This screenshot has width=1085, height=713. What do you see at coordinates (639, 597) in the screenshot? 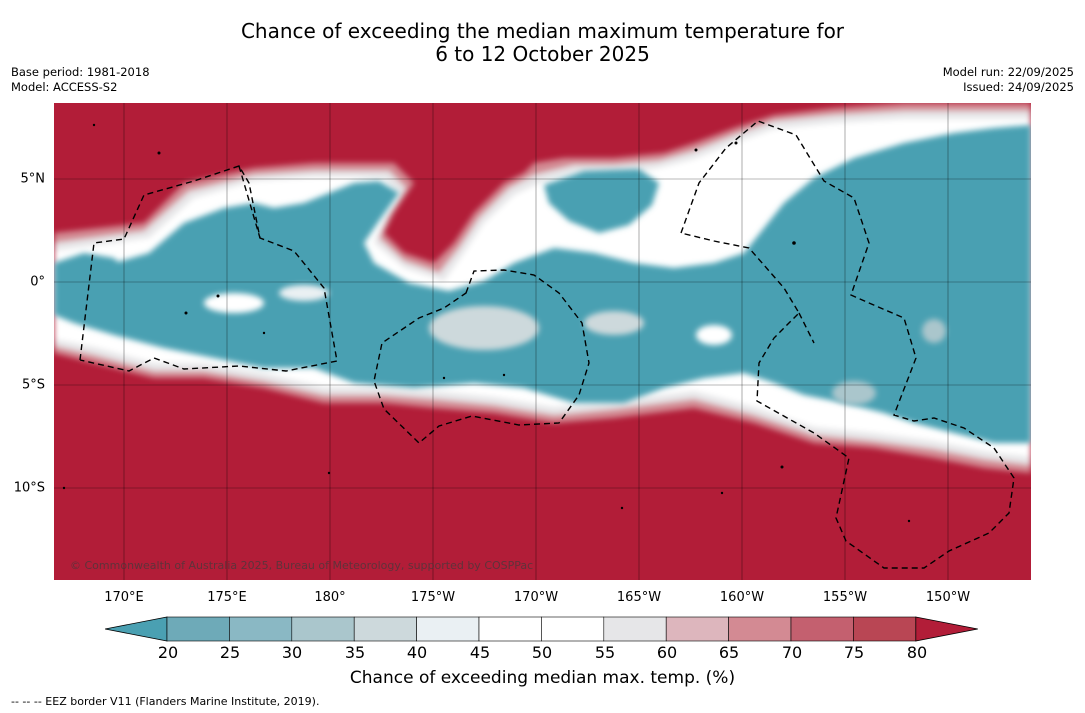
I see `x-tick-label: 165°W` at bounding box center [639, 597].